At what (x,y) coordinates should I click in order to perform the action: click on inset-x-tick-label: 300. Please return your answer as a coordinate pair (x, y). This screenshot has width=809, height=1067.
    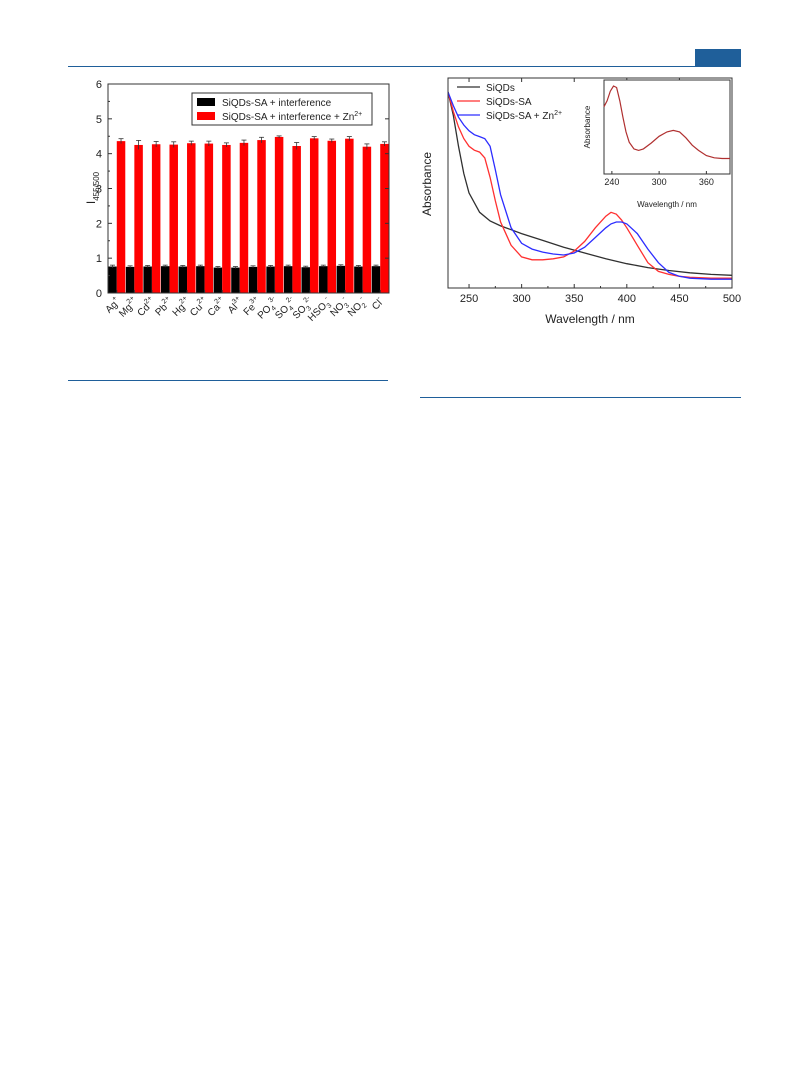
    Looking at the image, I should click on (659, 182).